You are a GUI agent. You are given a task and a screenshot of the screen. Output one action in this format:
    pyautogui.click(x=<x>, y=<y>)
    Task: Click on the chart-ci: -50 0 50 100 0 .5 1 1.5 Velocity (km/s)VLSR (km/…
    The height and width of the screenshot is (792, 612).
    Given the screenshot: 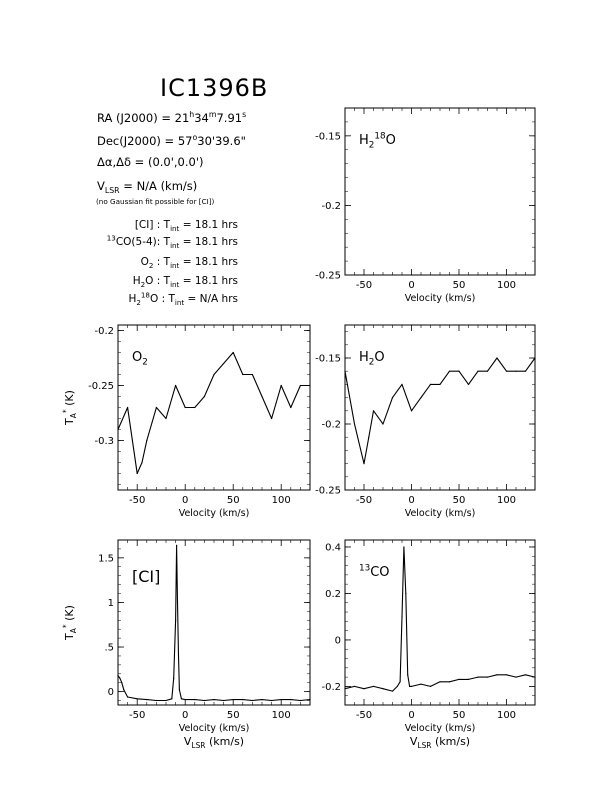 What is the action you would take?
    pyautogui.click(x=186, y=644)
    